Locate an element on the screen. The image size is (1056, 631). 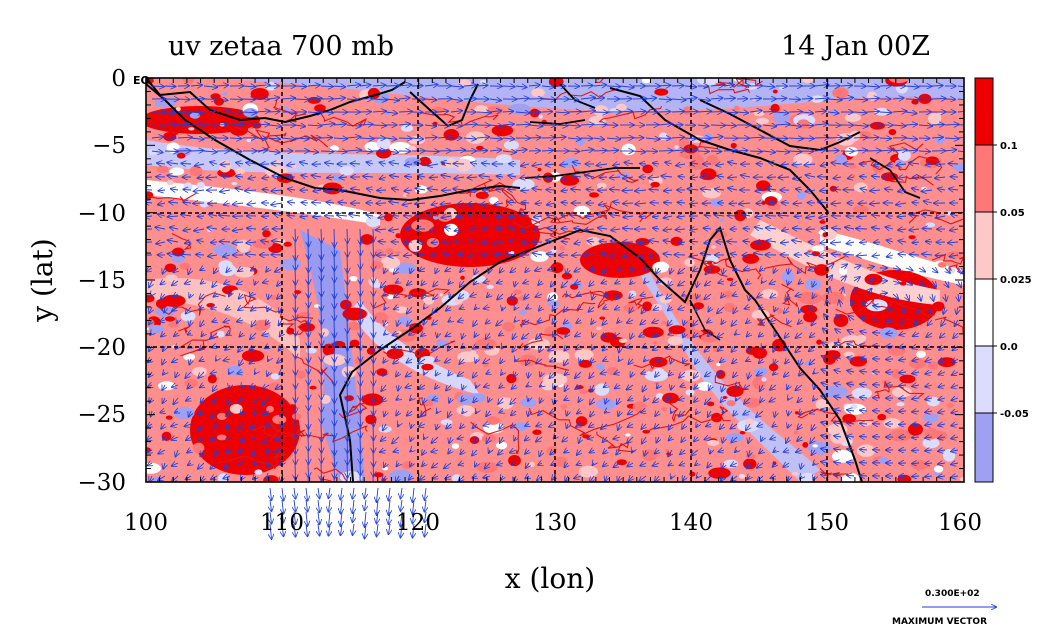
colorbar-swatch is located at coordinates (984, 178).